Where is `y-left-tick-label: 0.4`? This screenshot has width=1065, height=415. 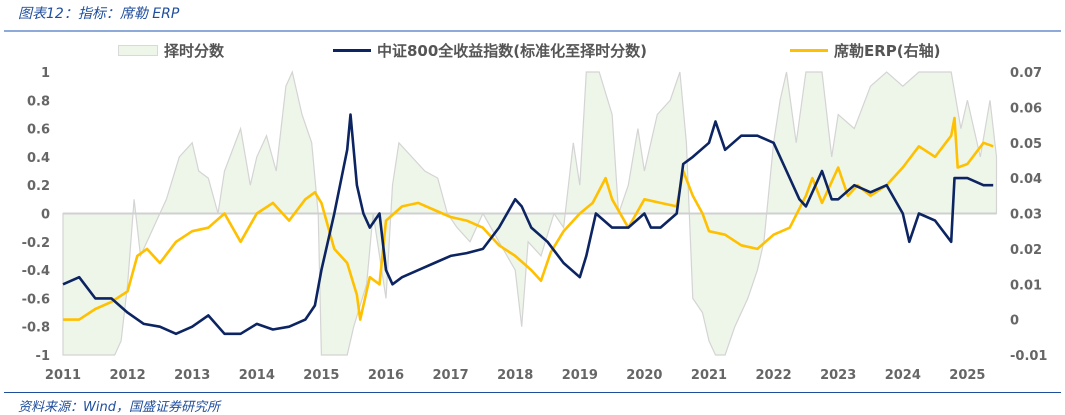
y-left-tick-label: 0.4 is located at coordinates (38, 158).